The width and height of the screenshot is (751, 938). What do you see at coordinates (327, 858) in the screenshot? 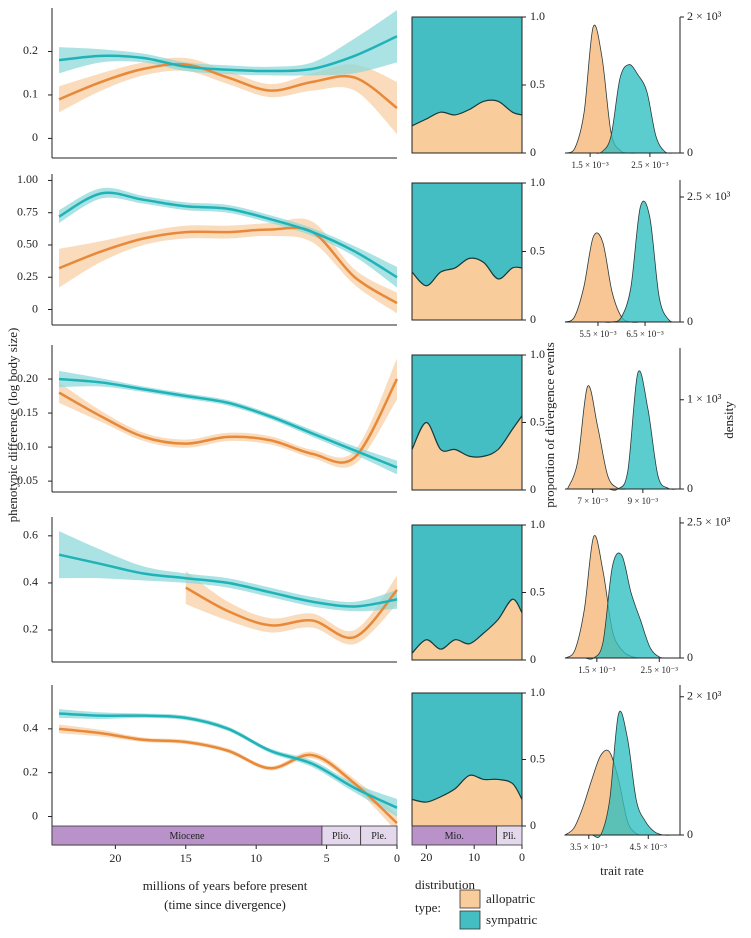
I see `x-tick-label: 5` at bounding box center [327, 858].